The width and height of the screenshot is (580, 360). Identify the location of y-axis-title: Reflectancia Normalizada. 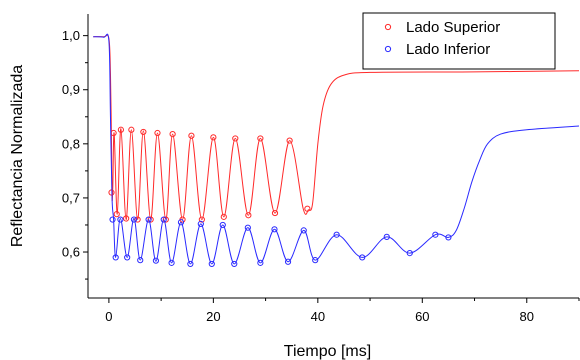
(17, 156).